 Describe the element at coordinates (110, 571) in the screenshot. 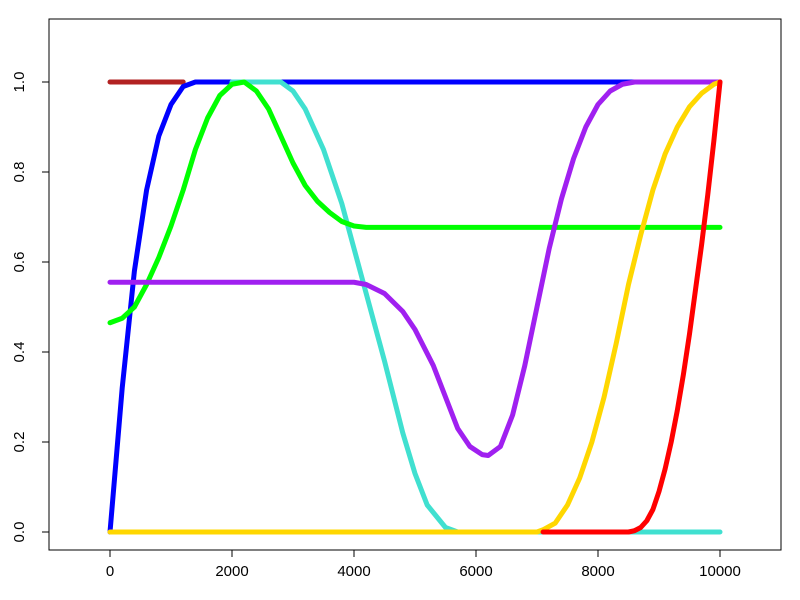

I see `x-tick-label: 0` at that location.